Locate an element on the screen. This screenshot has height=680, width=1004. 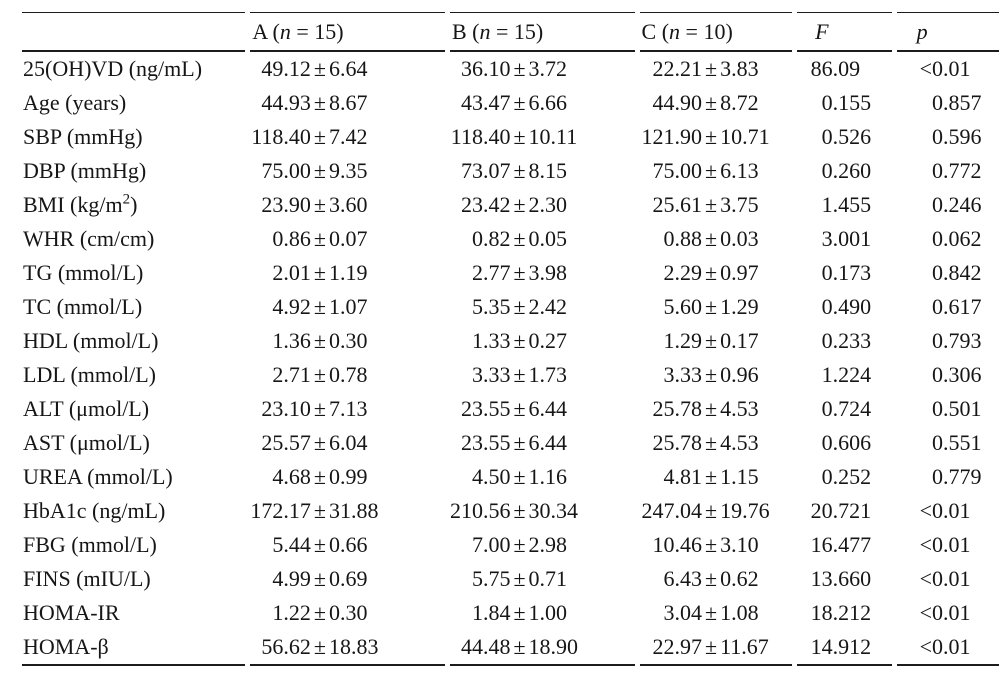
row-label: HDL (mmol/L) is located at coordinates (133, 341).